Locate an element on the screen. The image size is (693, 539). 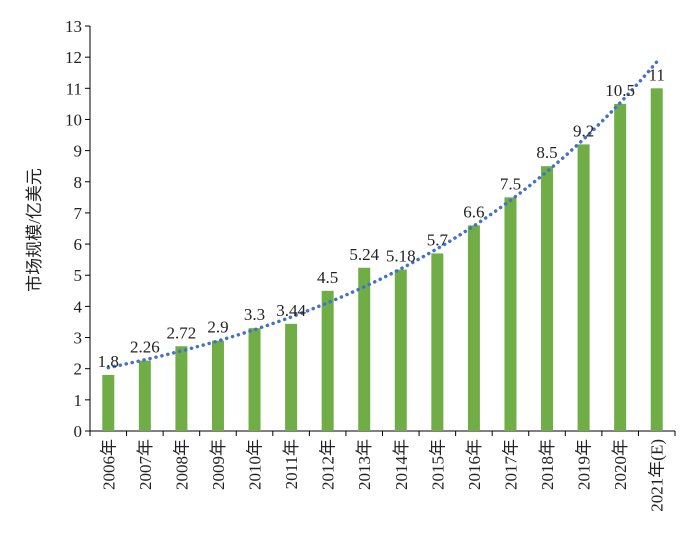
x-tick-label: 2013年 is located at coordinates (364, 464).